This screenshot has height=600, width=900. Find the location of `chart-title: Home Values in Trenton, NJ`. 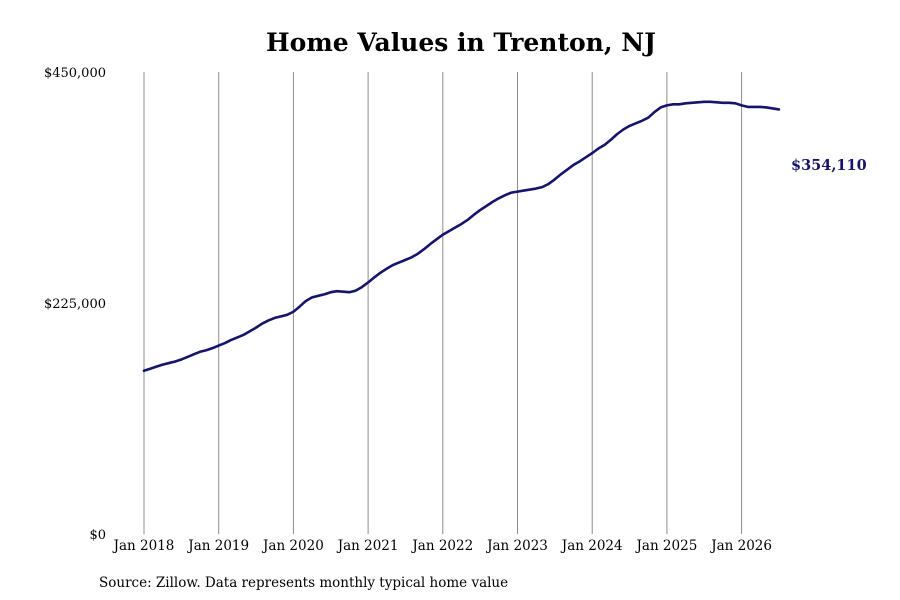

chart-title: Home Values in Trenton, NJ is located at coordinates (461, 42).